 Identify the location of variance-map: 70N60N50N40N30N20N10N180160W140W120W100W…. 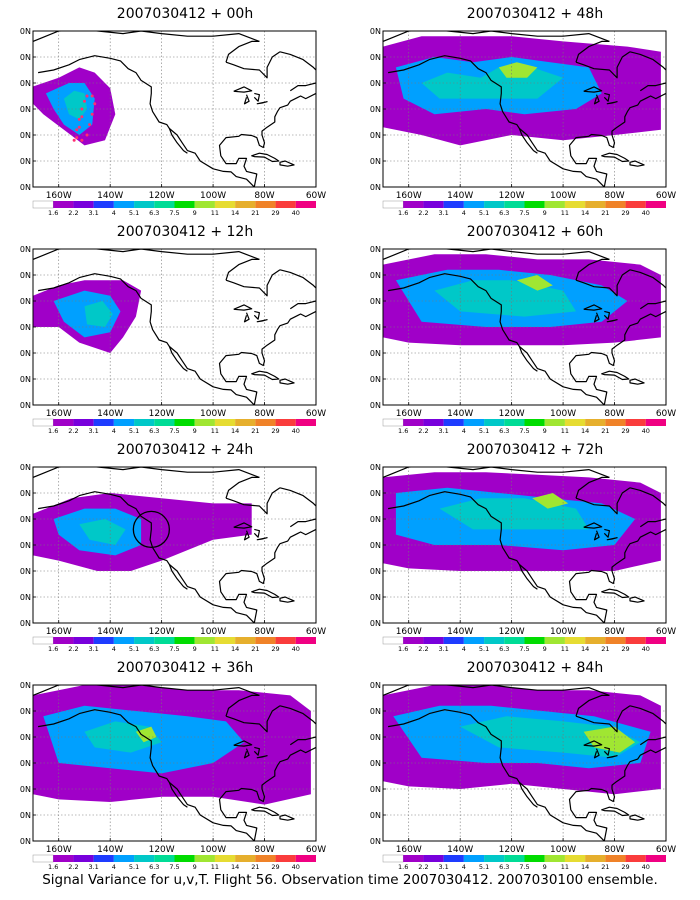
(523, 340).